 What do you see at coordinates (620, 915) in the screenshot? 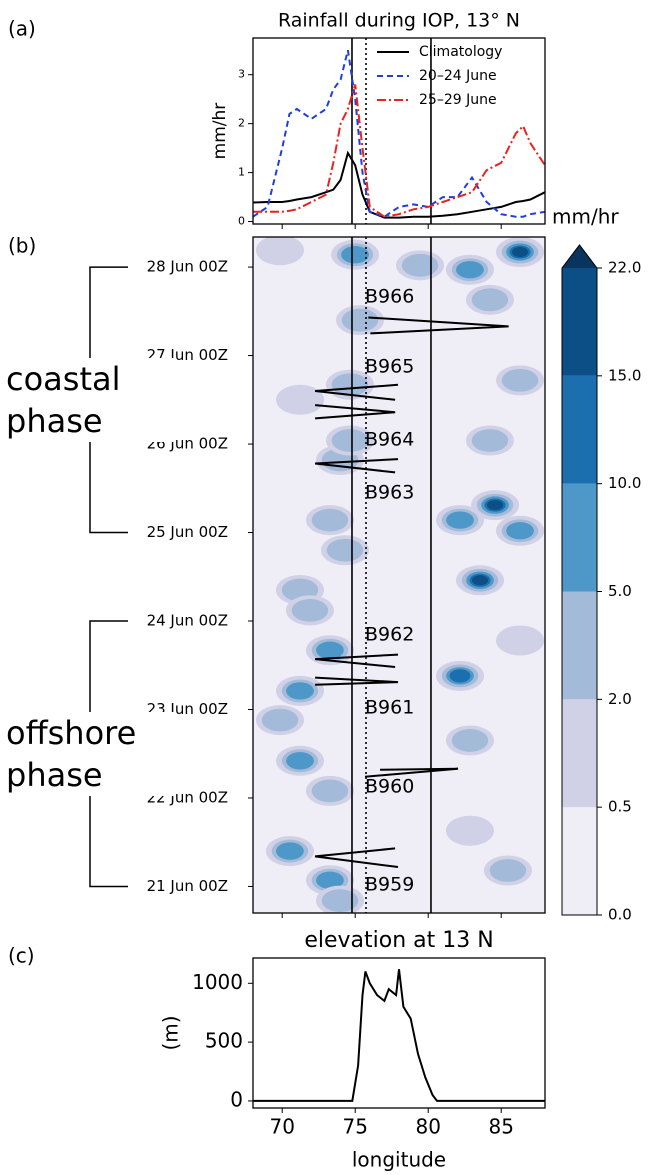
I see `colorbar-tick-label: 0.0` at bounding box center [620, 915].